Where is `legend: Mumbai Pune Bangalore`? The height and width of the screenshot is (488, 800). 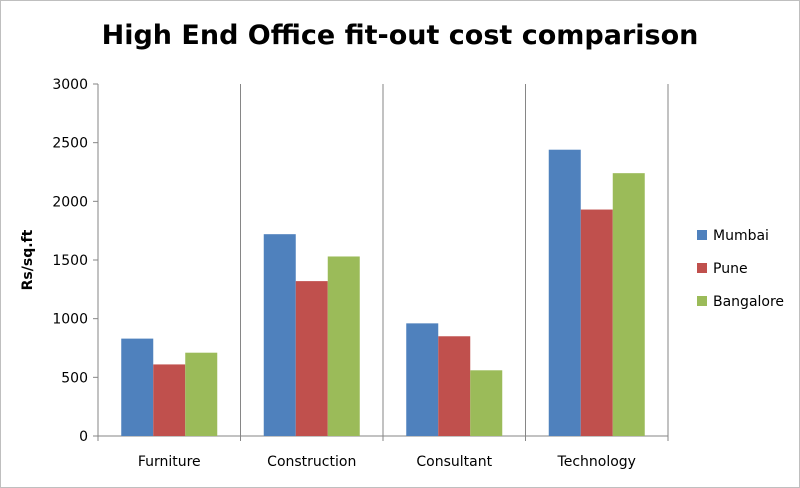
legend: Mumbai Pune Bangalore is located at coordinates (740, 269).